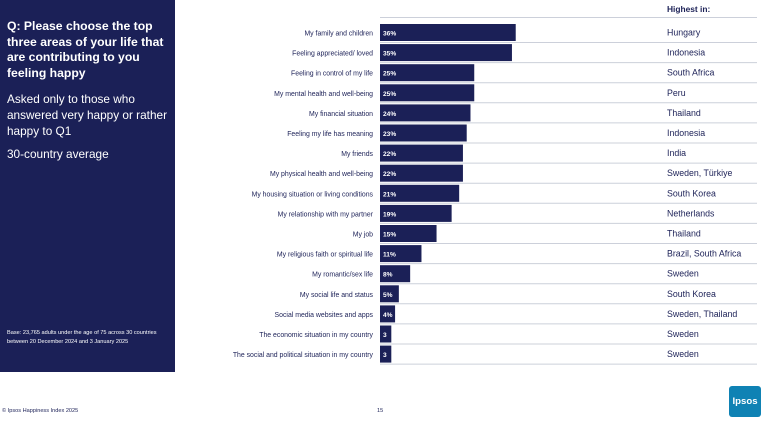 The height and width of the screenshot is (423, 773). I want to click on category-label: My romantic/sex life, so click(342, 275).